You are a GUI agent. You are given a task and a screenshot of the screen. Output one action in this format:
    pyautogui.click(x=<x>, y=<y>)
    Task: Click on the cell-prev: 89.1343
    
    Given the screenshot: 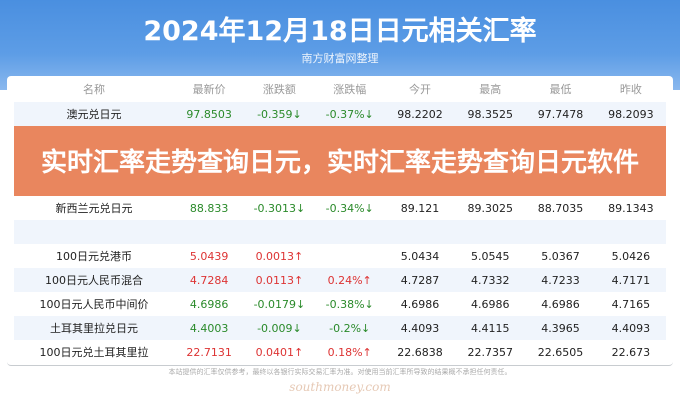 What is the action you would take?
    pyautogui.click(x=631, y=208)
    